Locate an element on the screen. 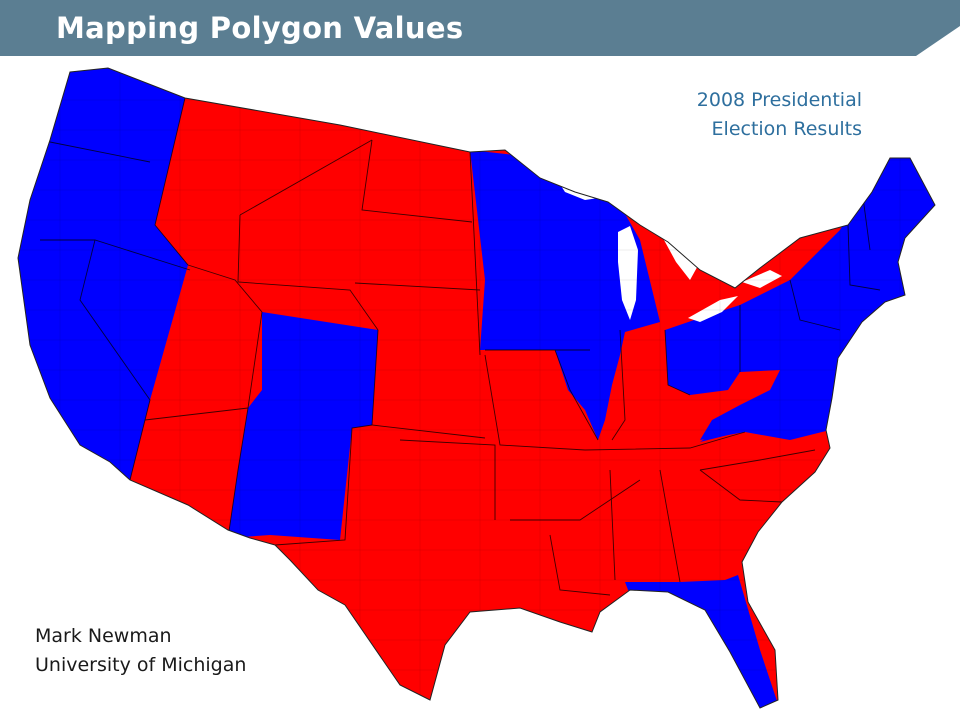 The image size is (960, 724). florida-democratic-region is located at coordinates (702, 641).